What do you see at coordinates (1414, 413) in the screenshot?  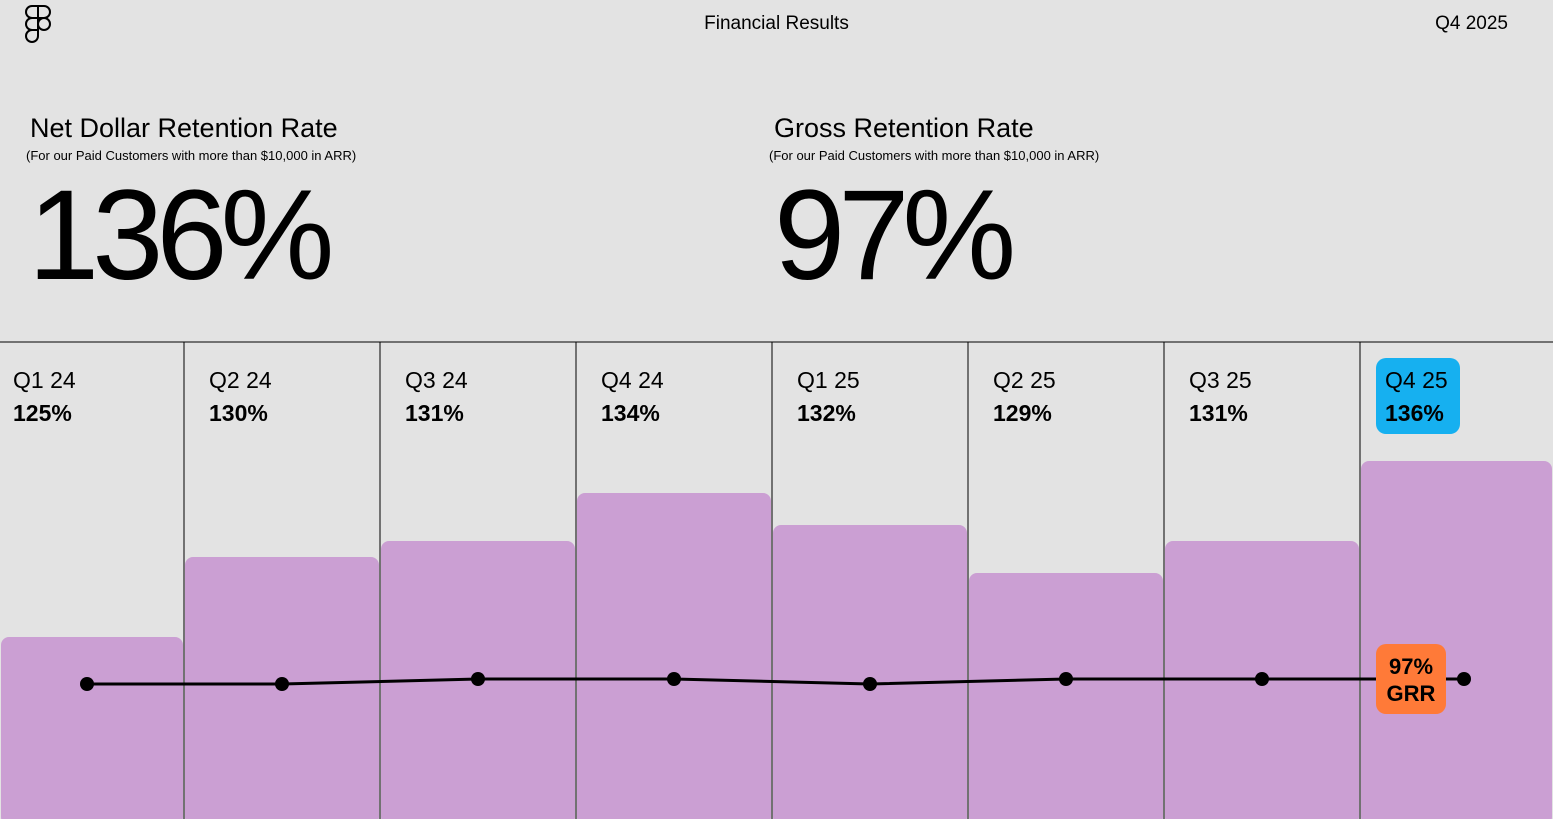 I see `data-label: 136%` at bounding box center [1414, 413].